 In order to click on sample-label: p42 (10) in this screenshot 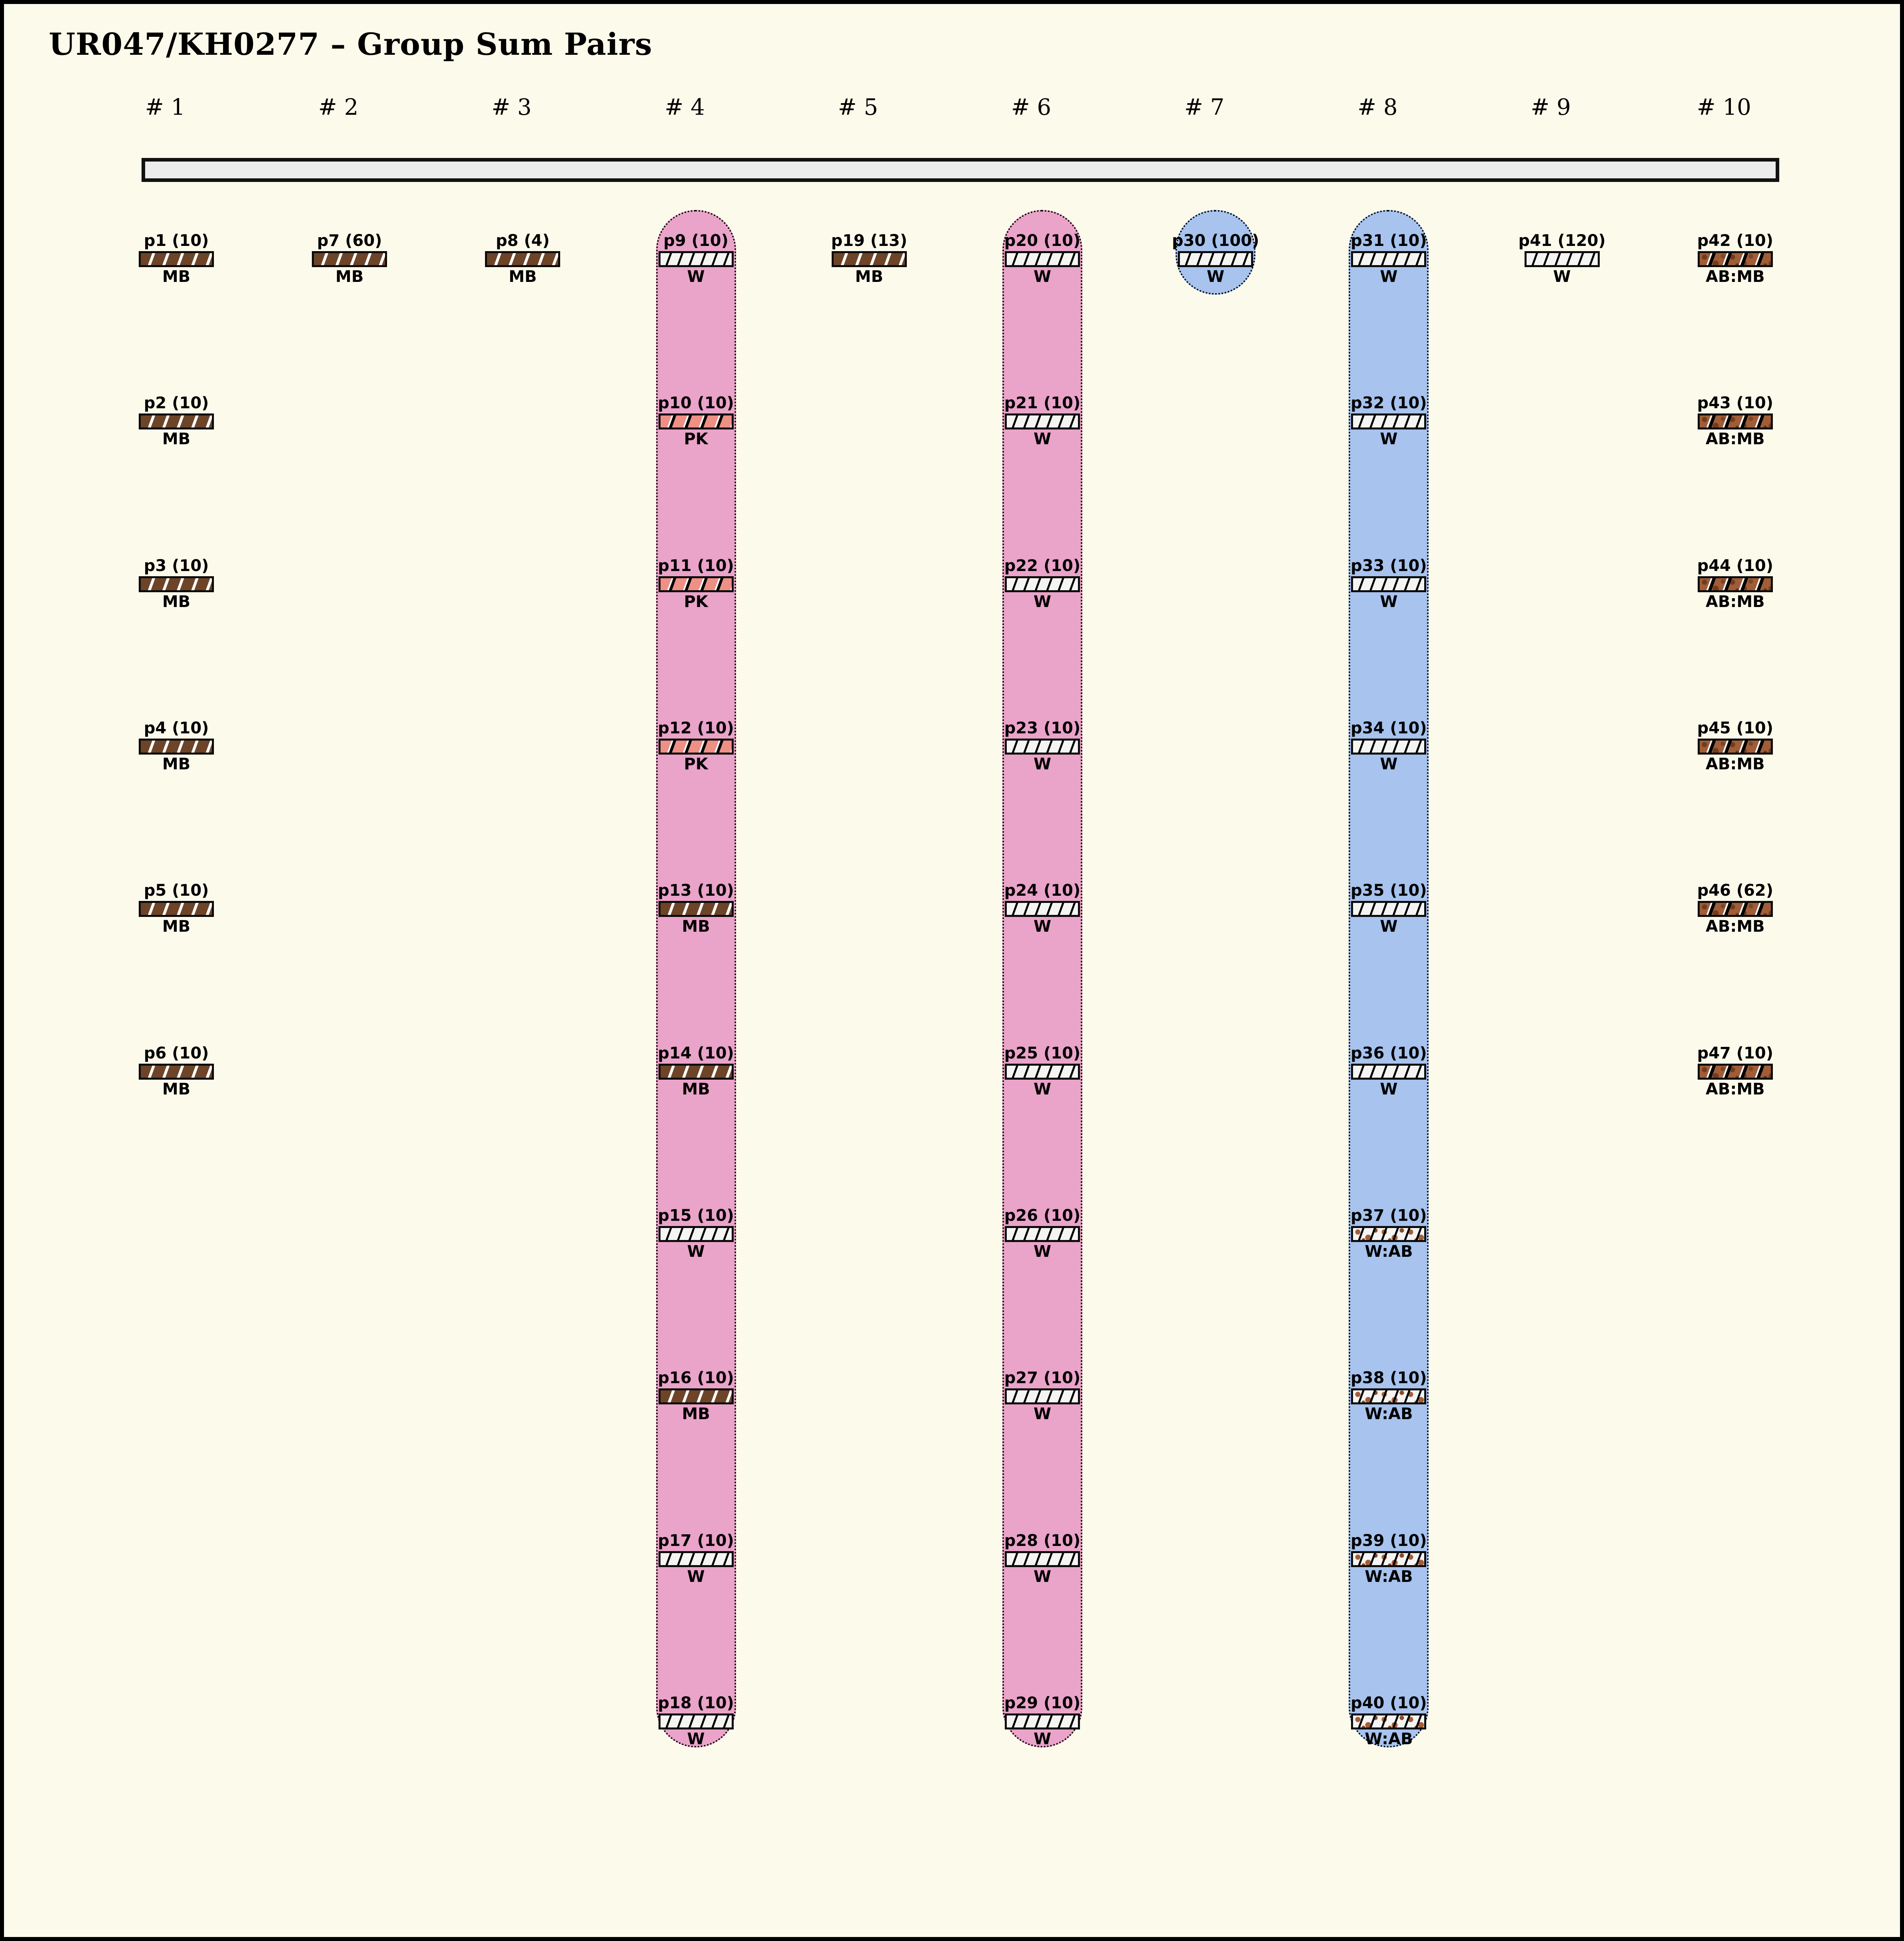, I will do `click(1735, 241)`.